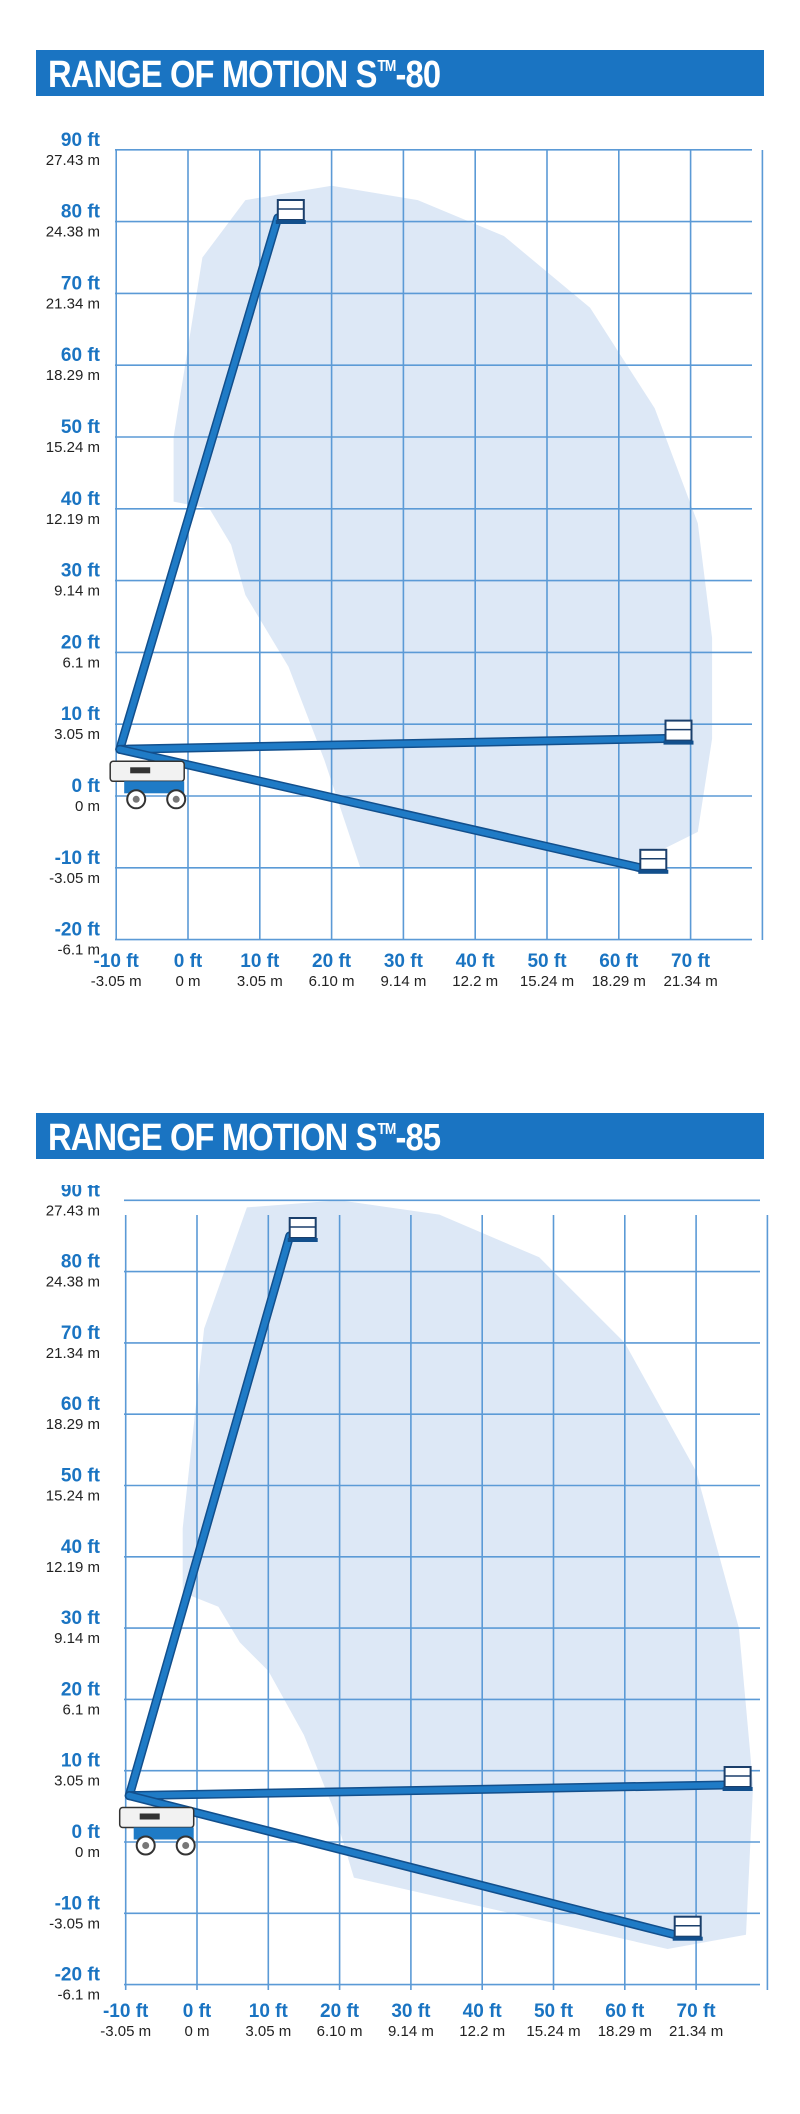  I want to click on title-model: -85, so click(418, 1138).